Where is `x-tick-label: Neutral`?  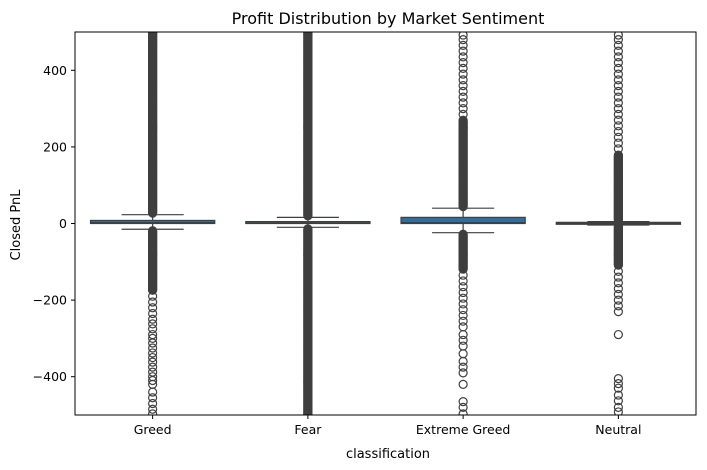
x-tick-label: Neutral is located at coordinates (618, 429).